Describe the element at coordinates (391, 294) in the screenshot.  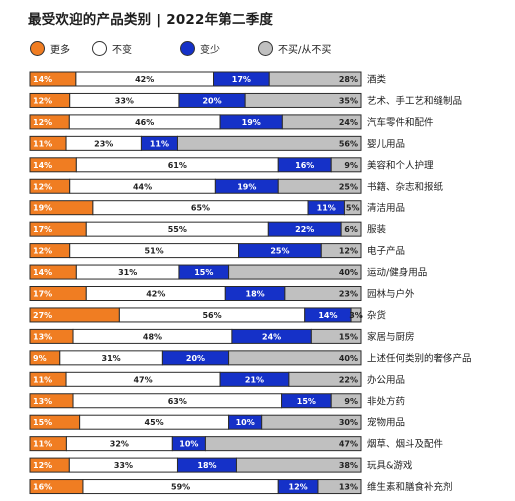
I see `category-label: 园林与户外` at that location.